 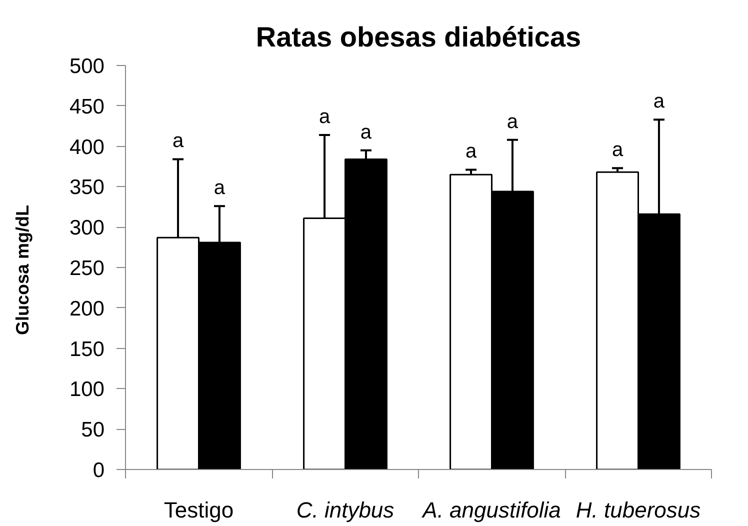 I want to click on x-tick-label: H. tuberosus, so click(x=638, y=510).